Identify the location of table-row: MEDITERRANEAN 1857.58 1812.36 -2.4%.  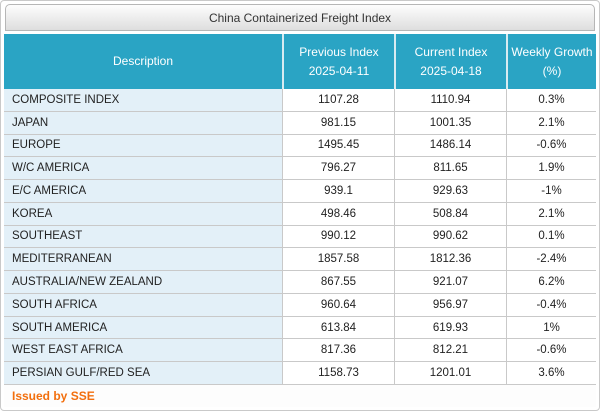
(300, 259).